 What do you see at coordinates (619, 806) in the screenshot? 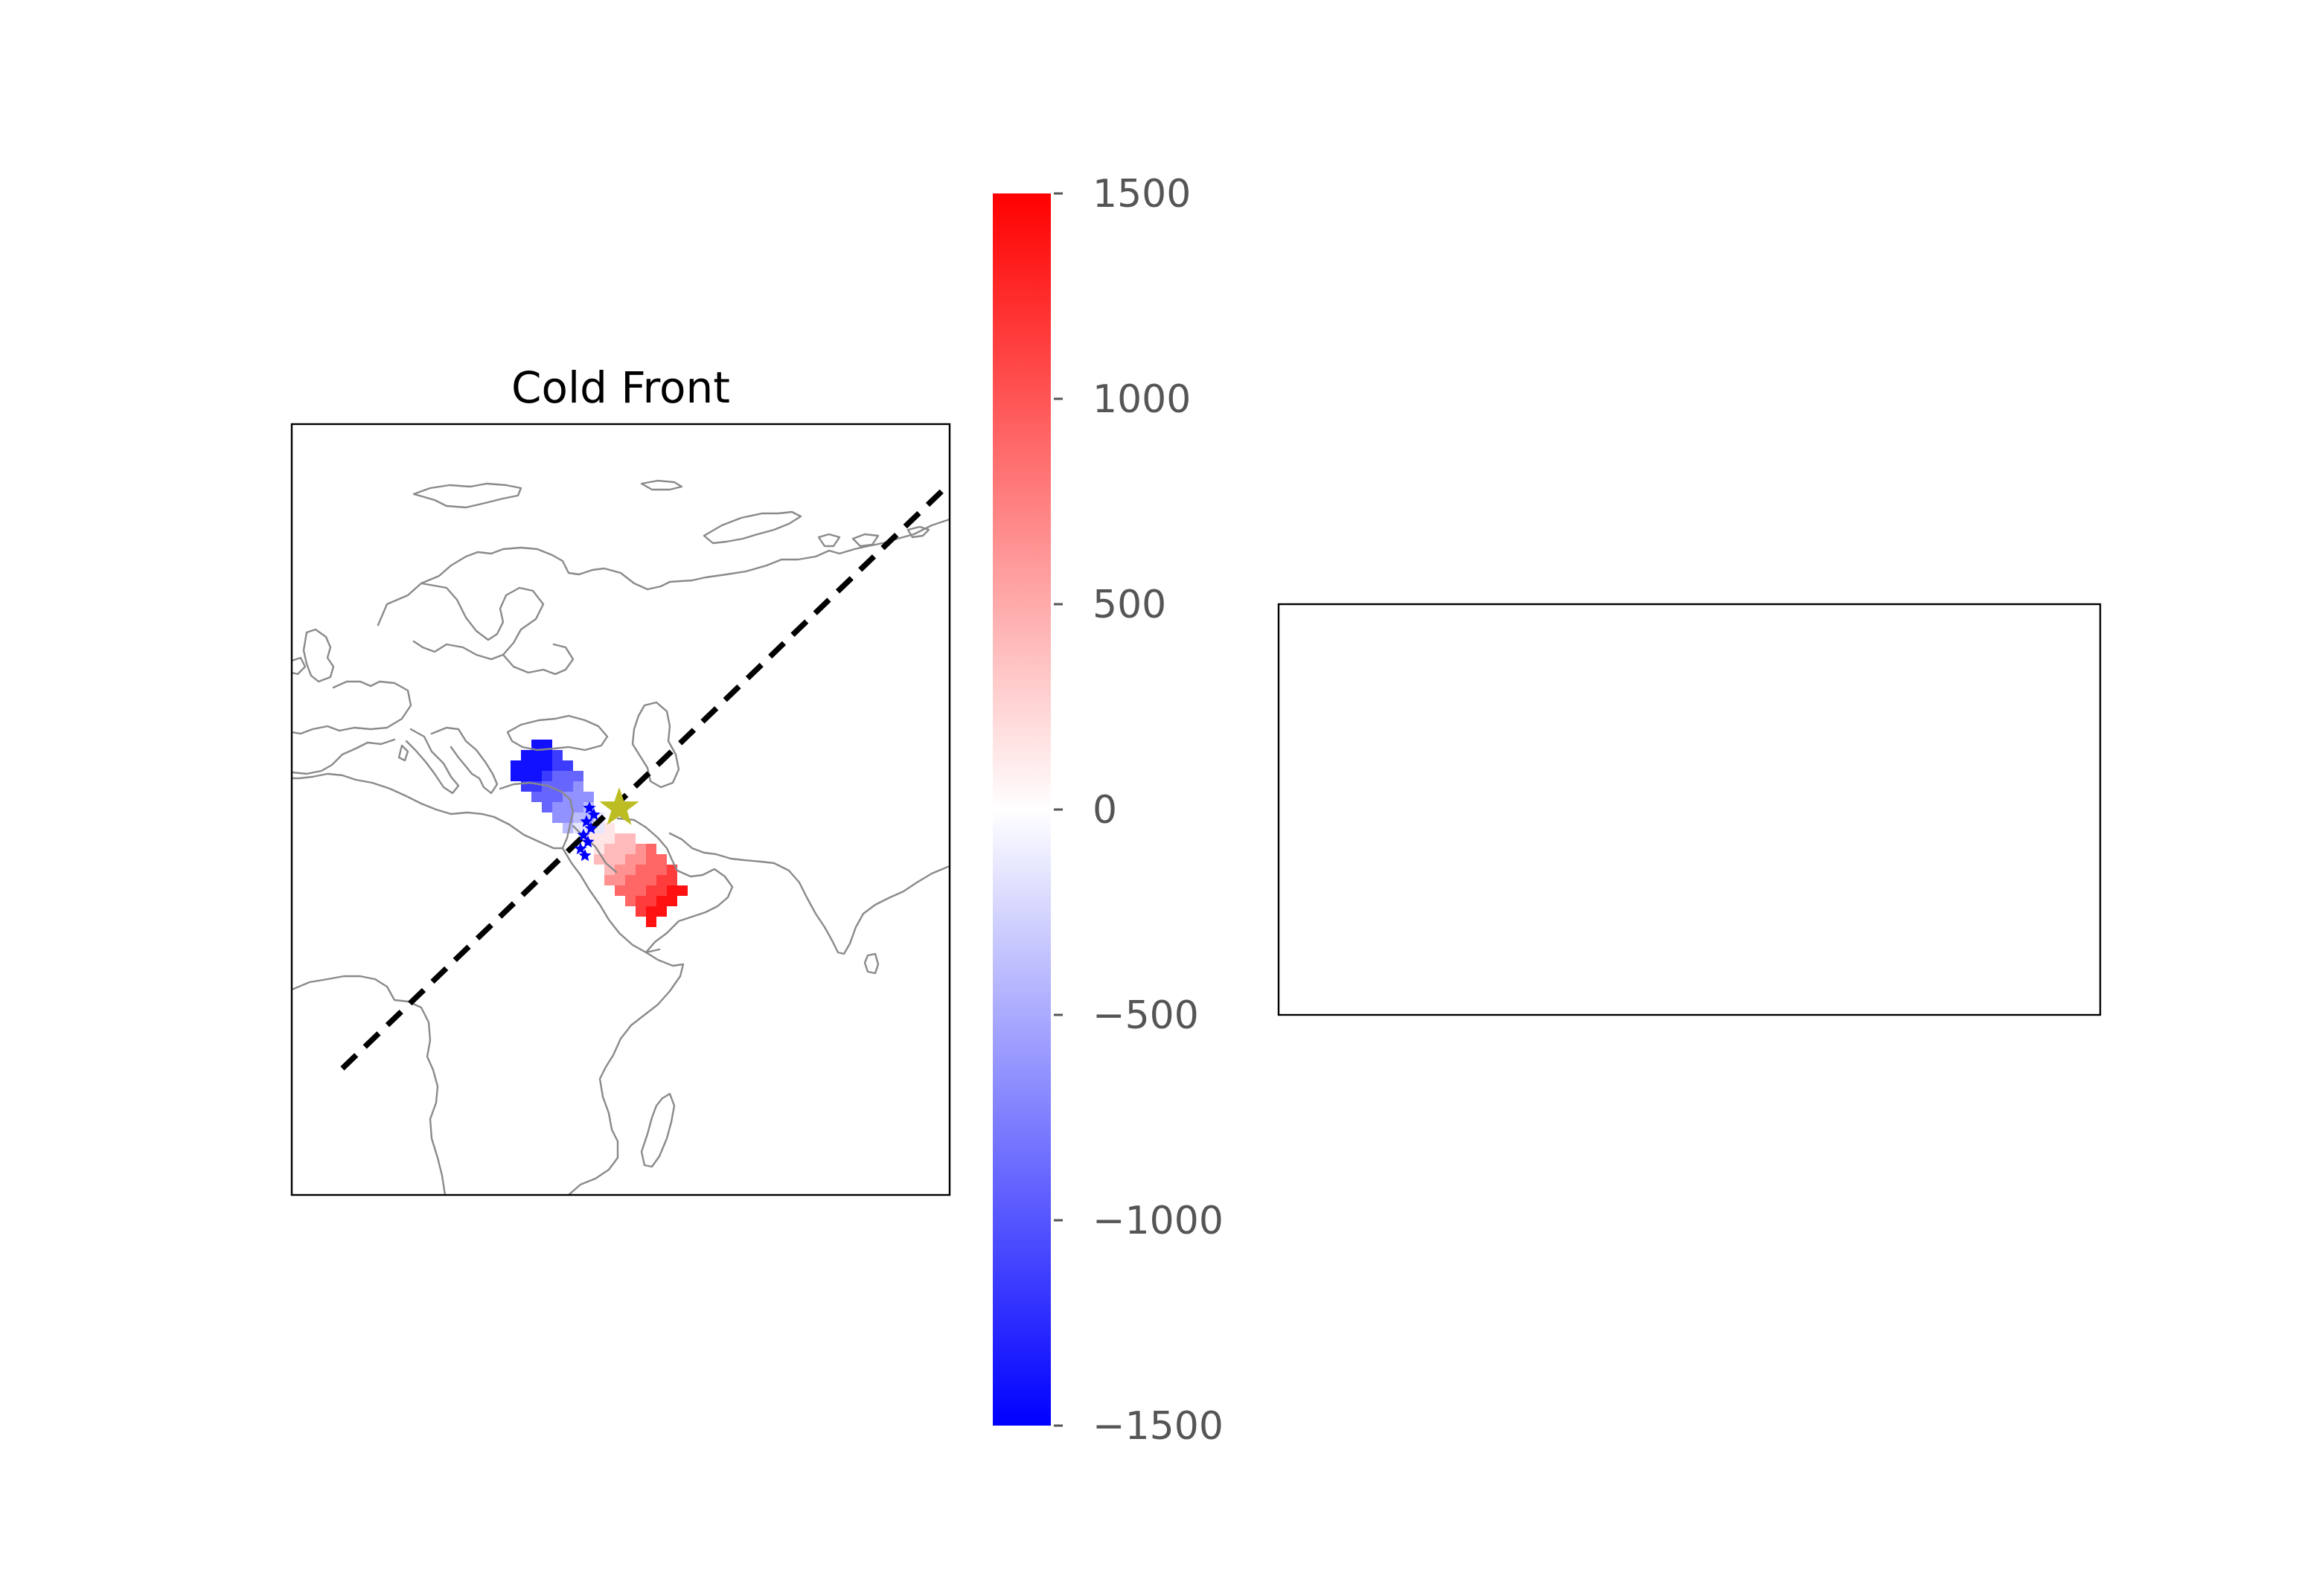
I see `center-star-marker` at bounding box center [619, 806].